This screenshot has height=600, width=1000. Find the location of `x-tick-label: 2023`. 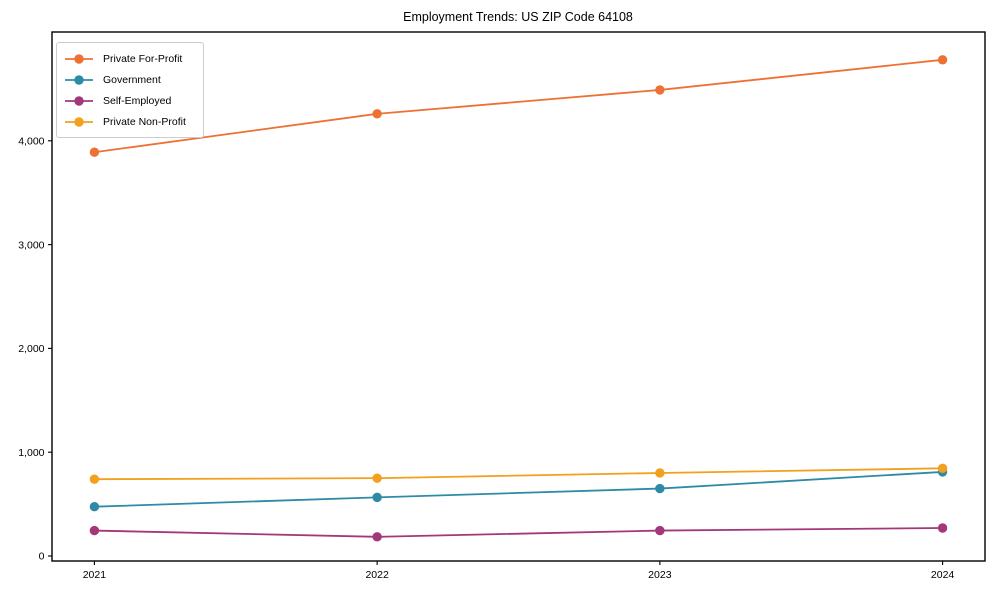

x-tick-label: 2023 is located at coordinates (660, 575).